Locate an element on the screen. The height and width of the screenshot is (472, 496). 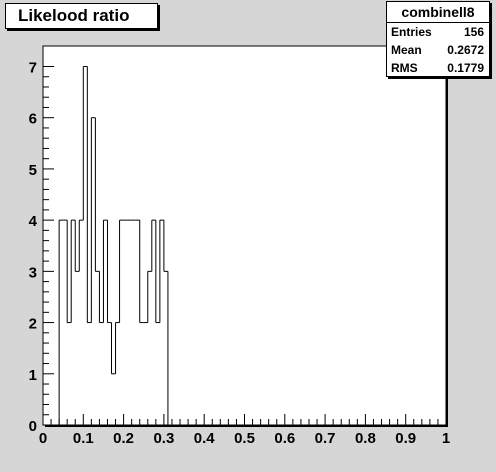
y-tick-label: 0 is located at coordinates (33, 426).